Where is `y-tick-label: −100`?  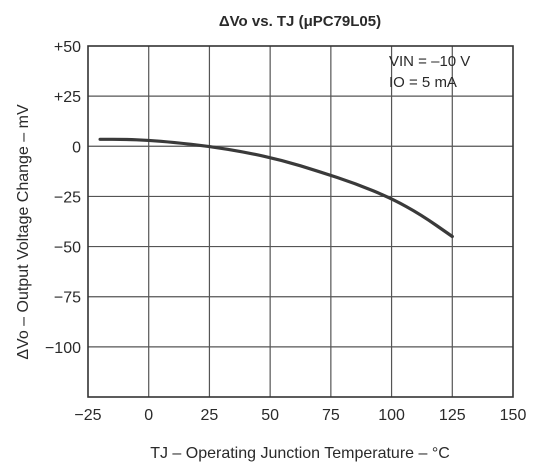
y-tick-label: −100 is located at coordinates (63, 348).